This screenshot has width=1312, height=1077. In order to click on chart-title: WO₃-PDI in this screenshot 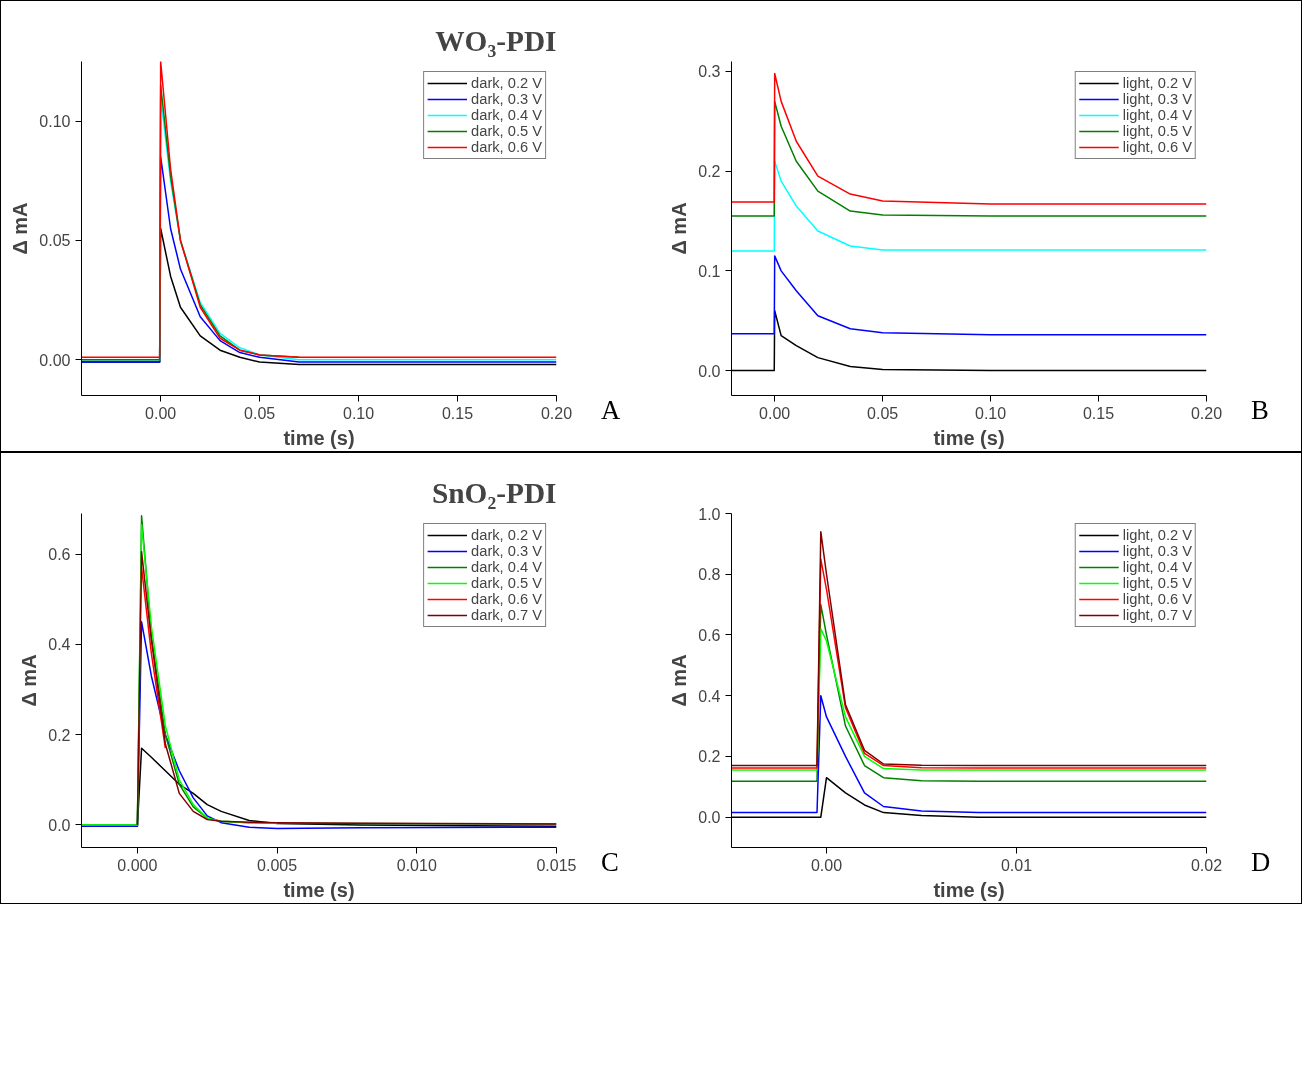, I will do `click(496, 40)`.